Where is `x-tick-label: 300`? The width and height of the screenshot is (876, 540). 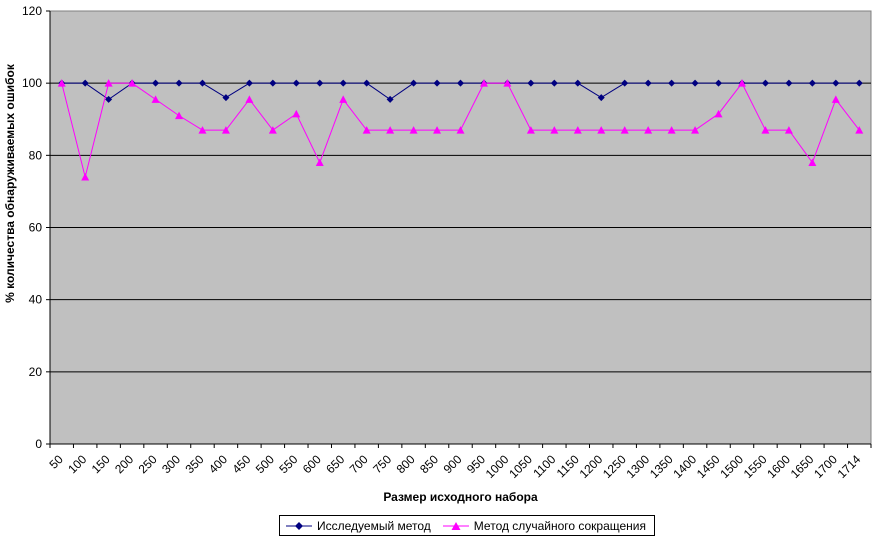
x-tick-label: 300 is located at coordinates (171, 464).